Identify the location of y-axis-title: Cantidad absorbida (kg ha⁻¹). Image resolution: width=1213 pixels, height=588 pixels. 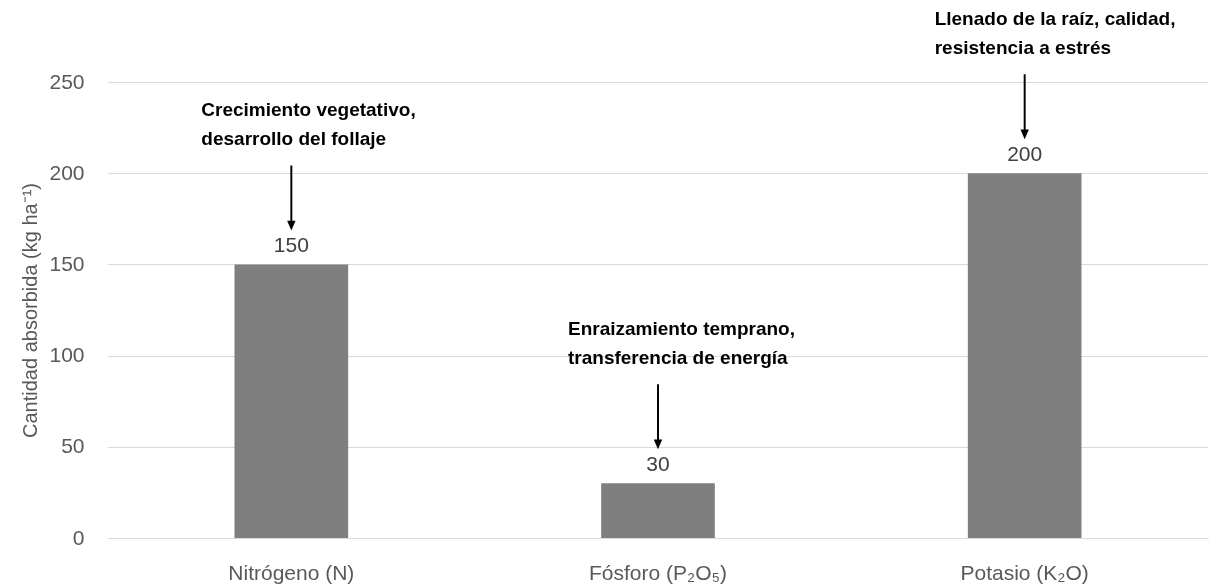
(30, 310).